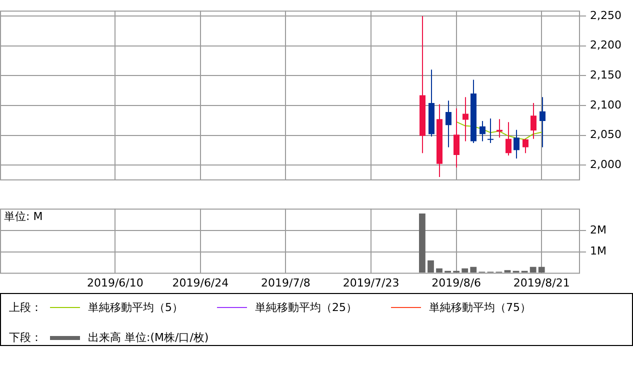 The width and height of the screenshot is (633, 373). I want to click on y-tick-label: 2,150, so click(606, 75).